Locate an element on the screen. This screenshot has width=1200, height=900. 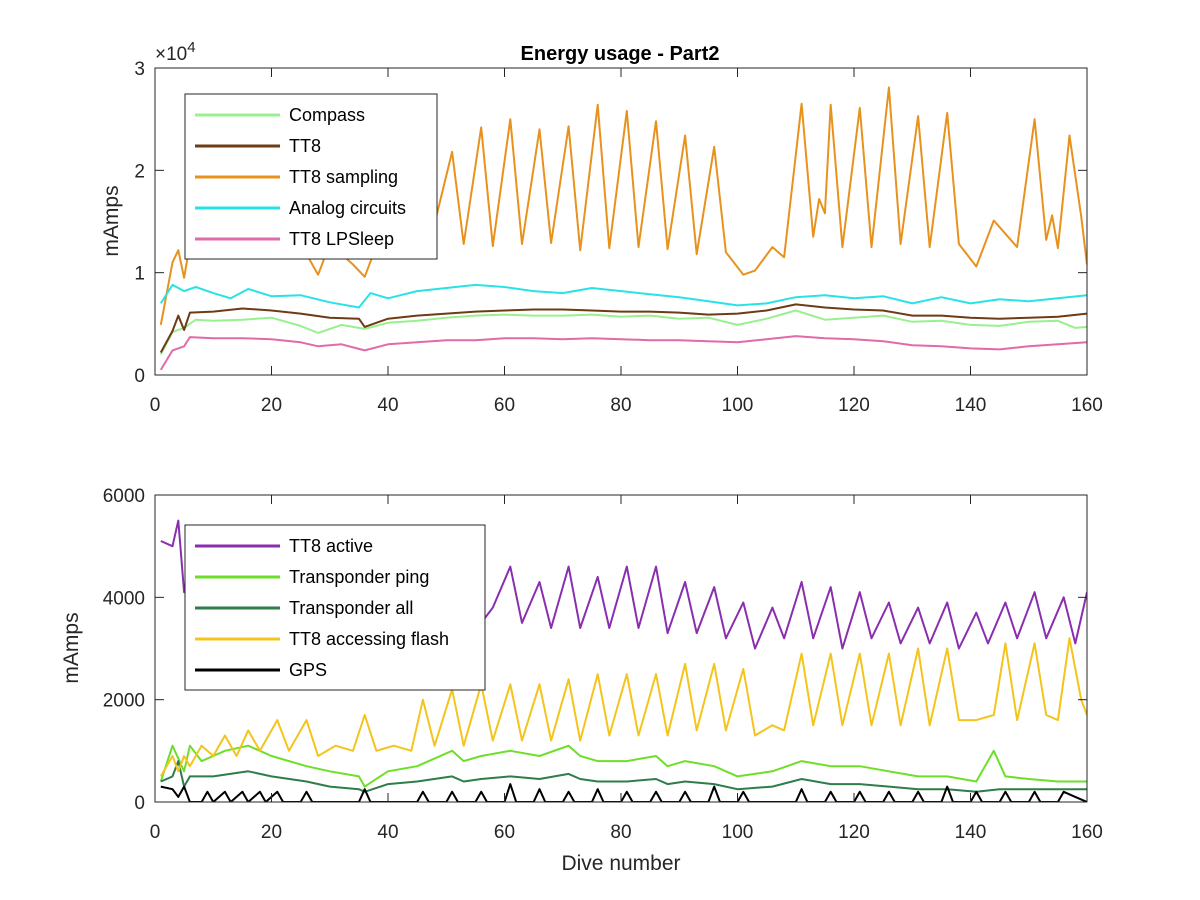
legend-entry: TT8 accessing flash is located at coordinates (369, 639).